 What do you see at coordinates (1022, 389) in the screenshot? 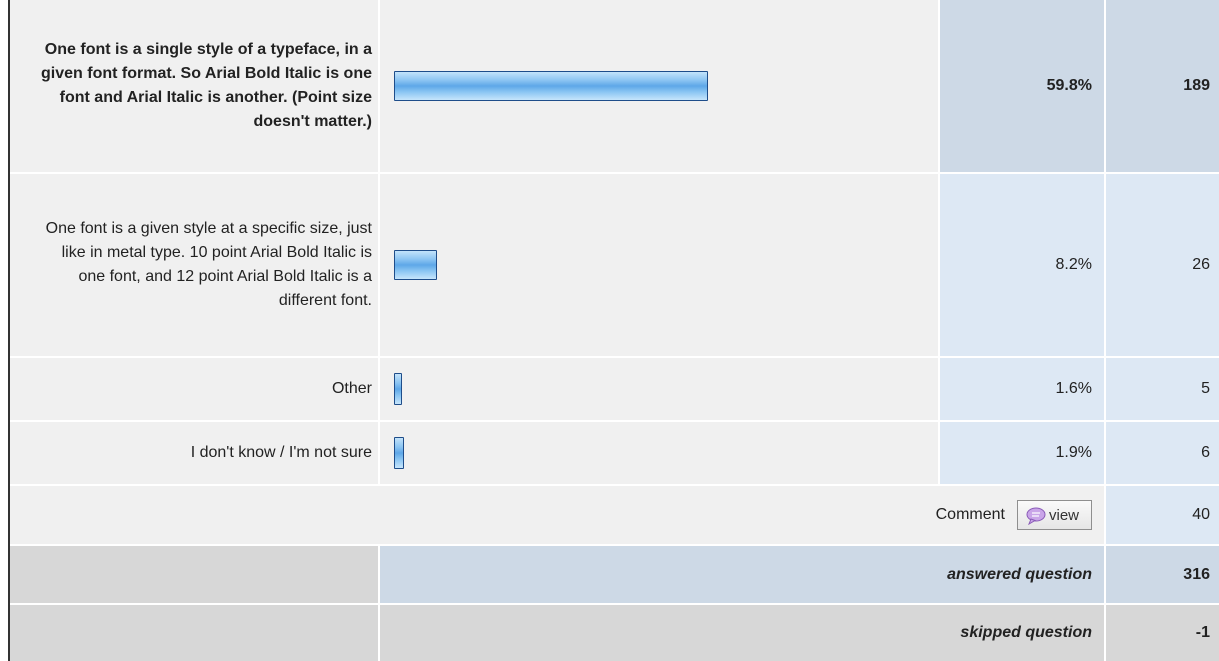
I see `percent-cell: 1.6%` at bounding box center [1022, 389].